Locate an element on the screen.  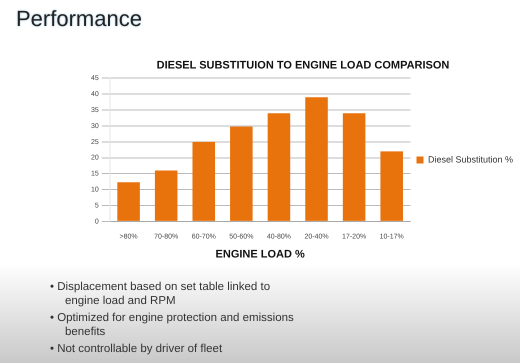
text: Performance is located at coordinates (79, 19).